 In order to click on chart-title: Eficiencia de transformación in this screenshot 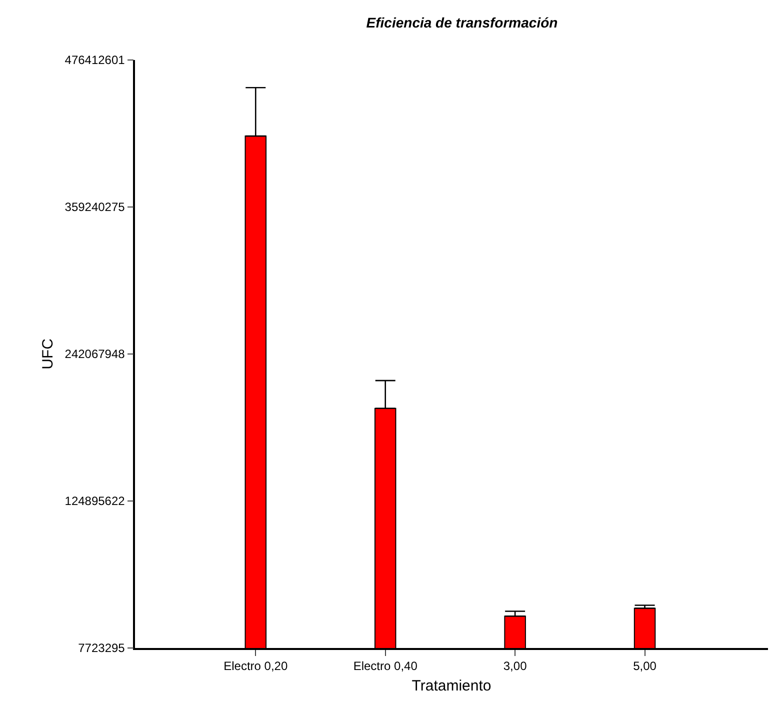, I will do `click(462, 22)`.